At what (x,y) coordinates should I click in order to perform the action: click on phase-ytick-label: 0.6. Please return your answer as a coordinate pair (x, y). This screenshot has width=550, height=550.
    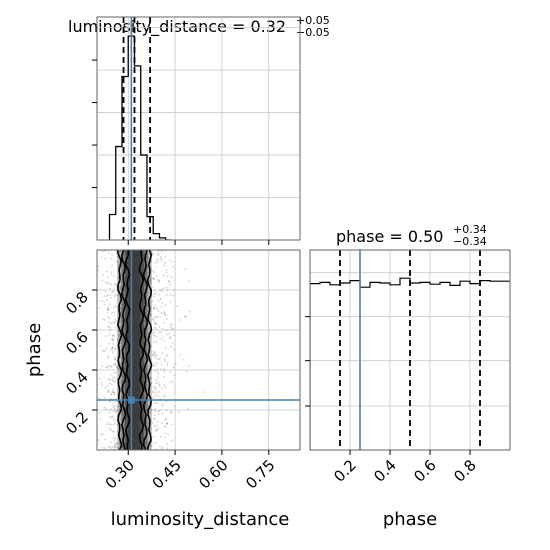
    Looking at the image, I should click on (77, 343).